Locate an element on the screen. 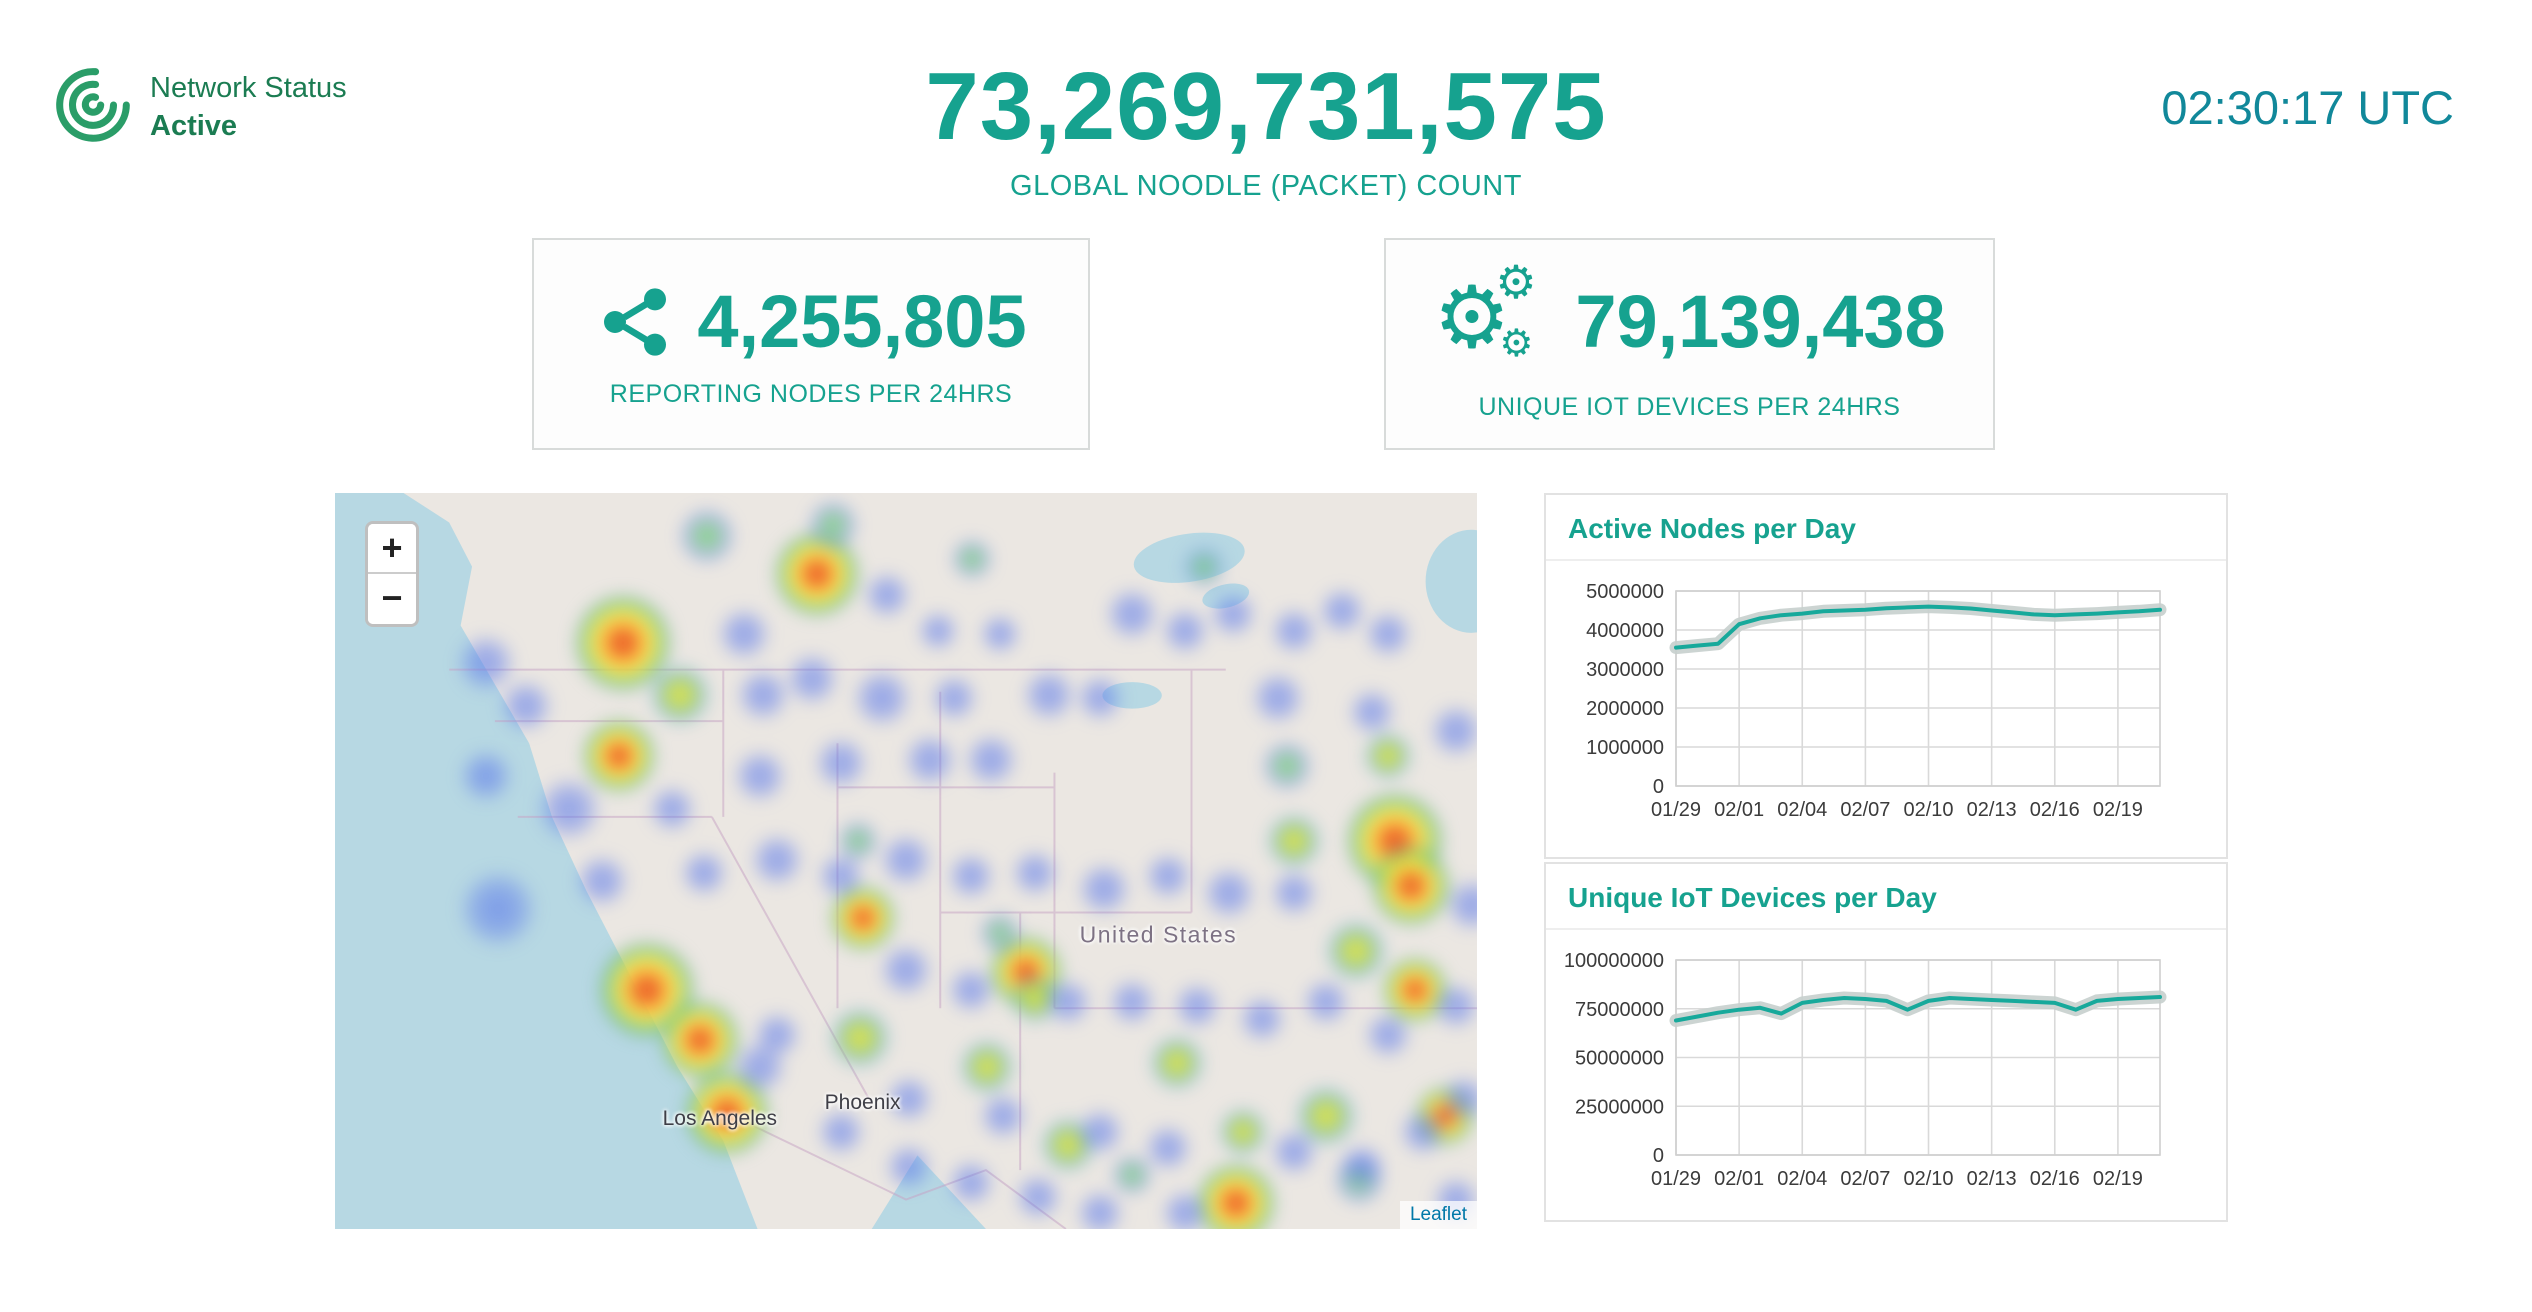  svg-text: 75000000 is located at coordinates (1619, 1010).